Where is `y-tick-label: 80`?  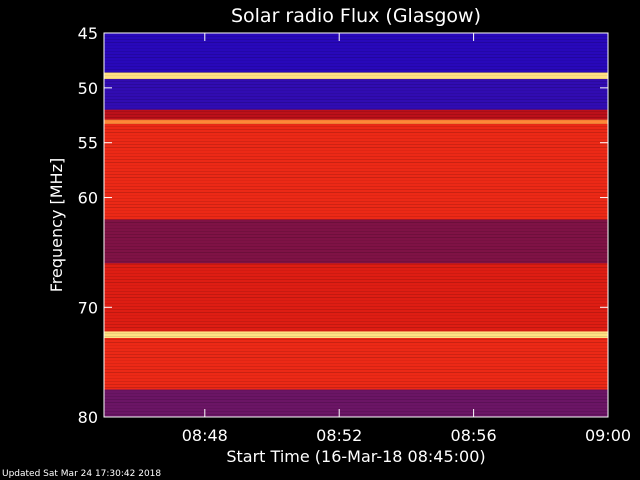
y-tick-label: 80 is located at coordinates (88, 417).